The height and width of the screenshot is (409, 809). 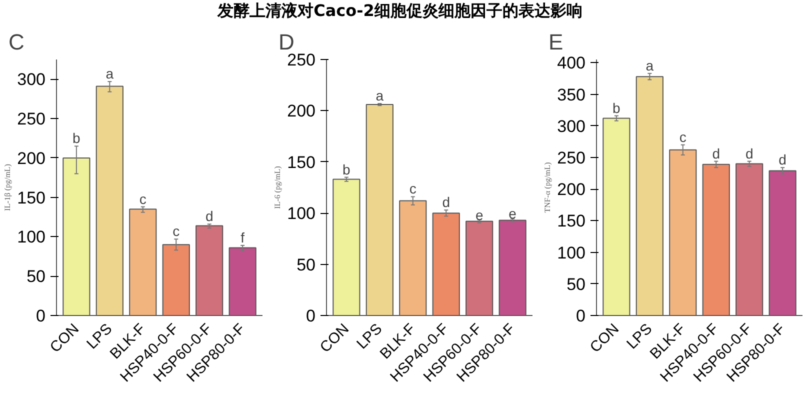 What do you see at coordinates (400, 11) in the screenshot?
I see `text: 发酵上清液对Caco-2细胞促炎细胞因子的表达影响` at bounding box center [400, 11].